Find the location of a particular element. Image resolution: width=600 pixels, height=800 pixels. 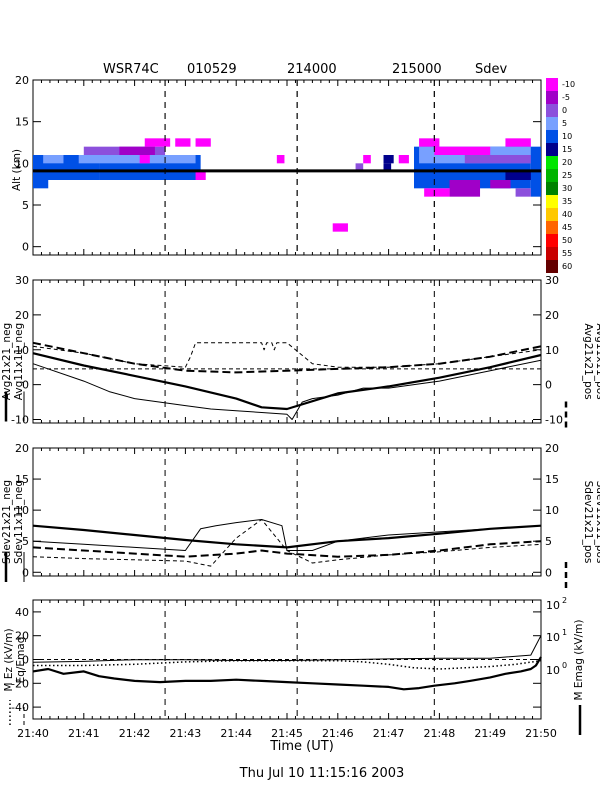

series-line-avg21x21-pos is located at coordinates (287, 357).